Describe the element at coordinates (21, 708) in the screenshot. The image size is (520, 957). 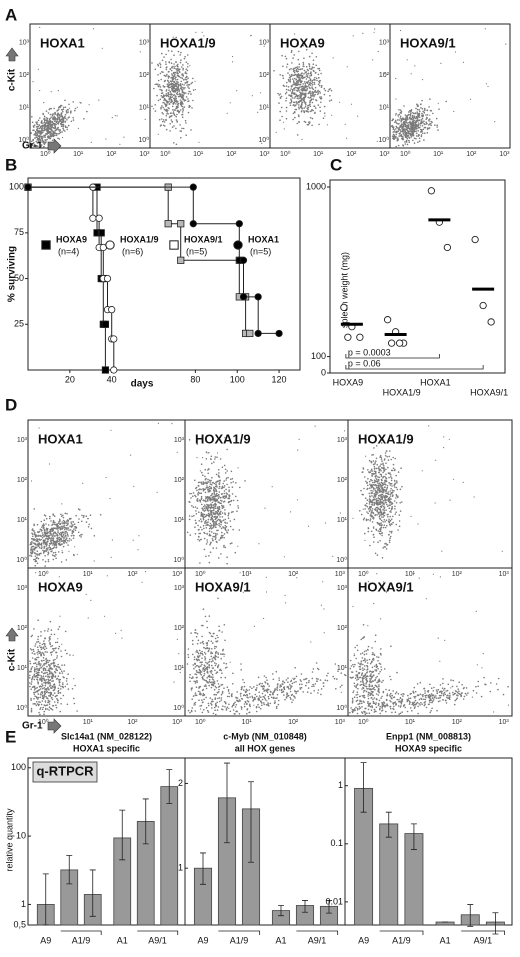
I see `y-tick-label: 10⁰` at that location.